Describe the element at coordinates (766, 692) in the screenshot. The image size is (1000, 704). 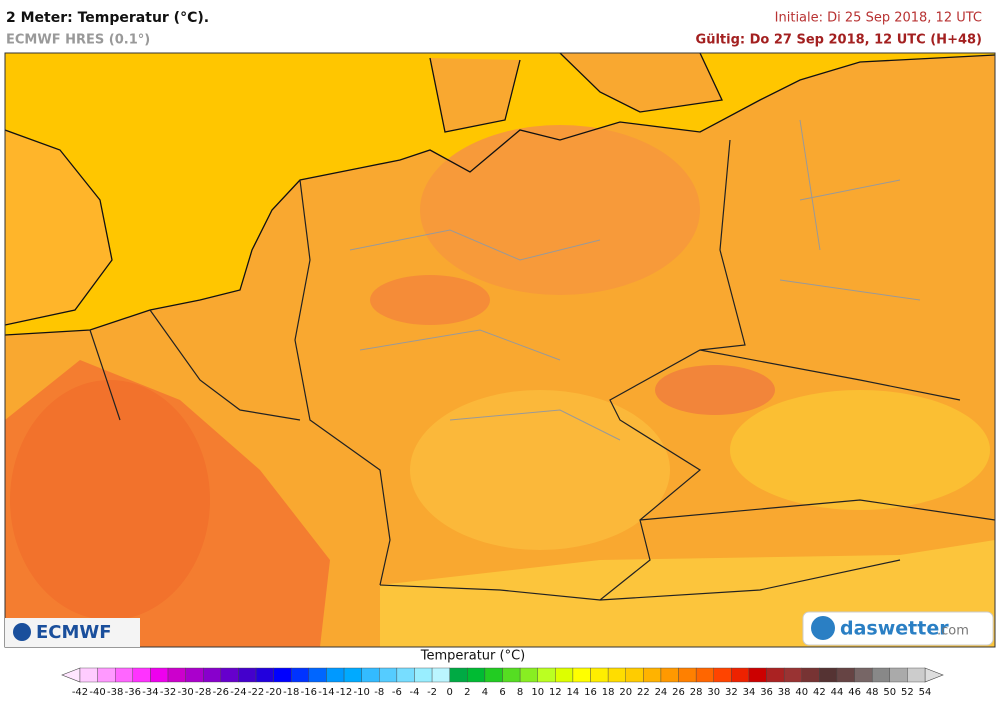
I see `colorbar-label: 36` at that location.